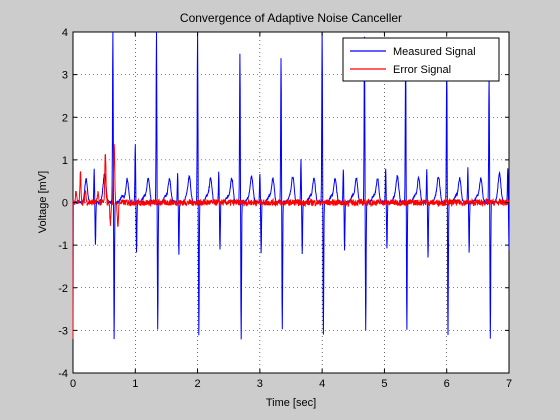 This screenshot has width=560, height=420. What do you see at coordinates (65, 33) in the screenshot?
I see `y-tick-label: 4` at bounding box center [65, 33].